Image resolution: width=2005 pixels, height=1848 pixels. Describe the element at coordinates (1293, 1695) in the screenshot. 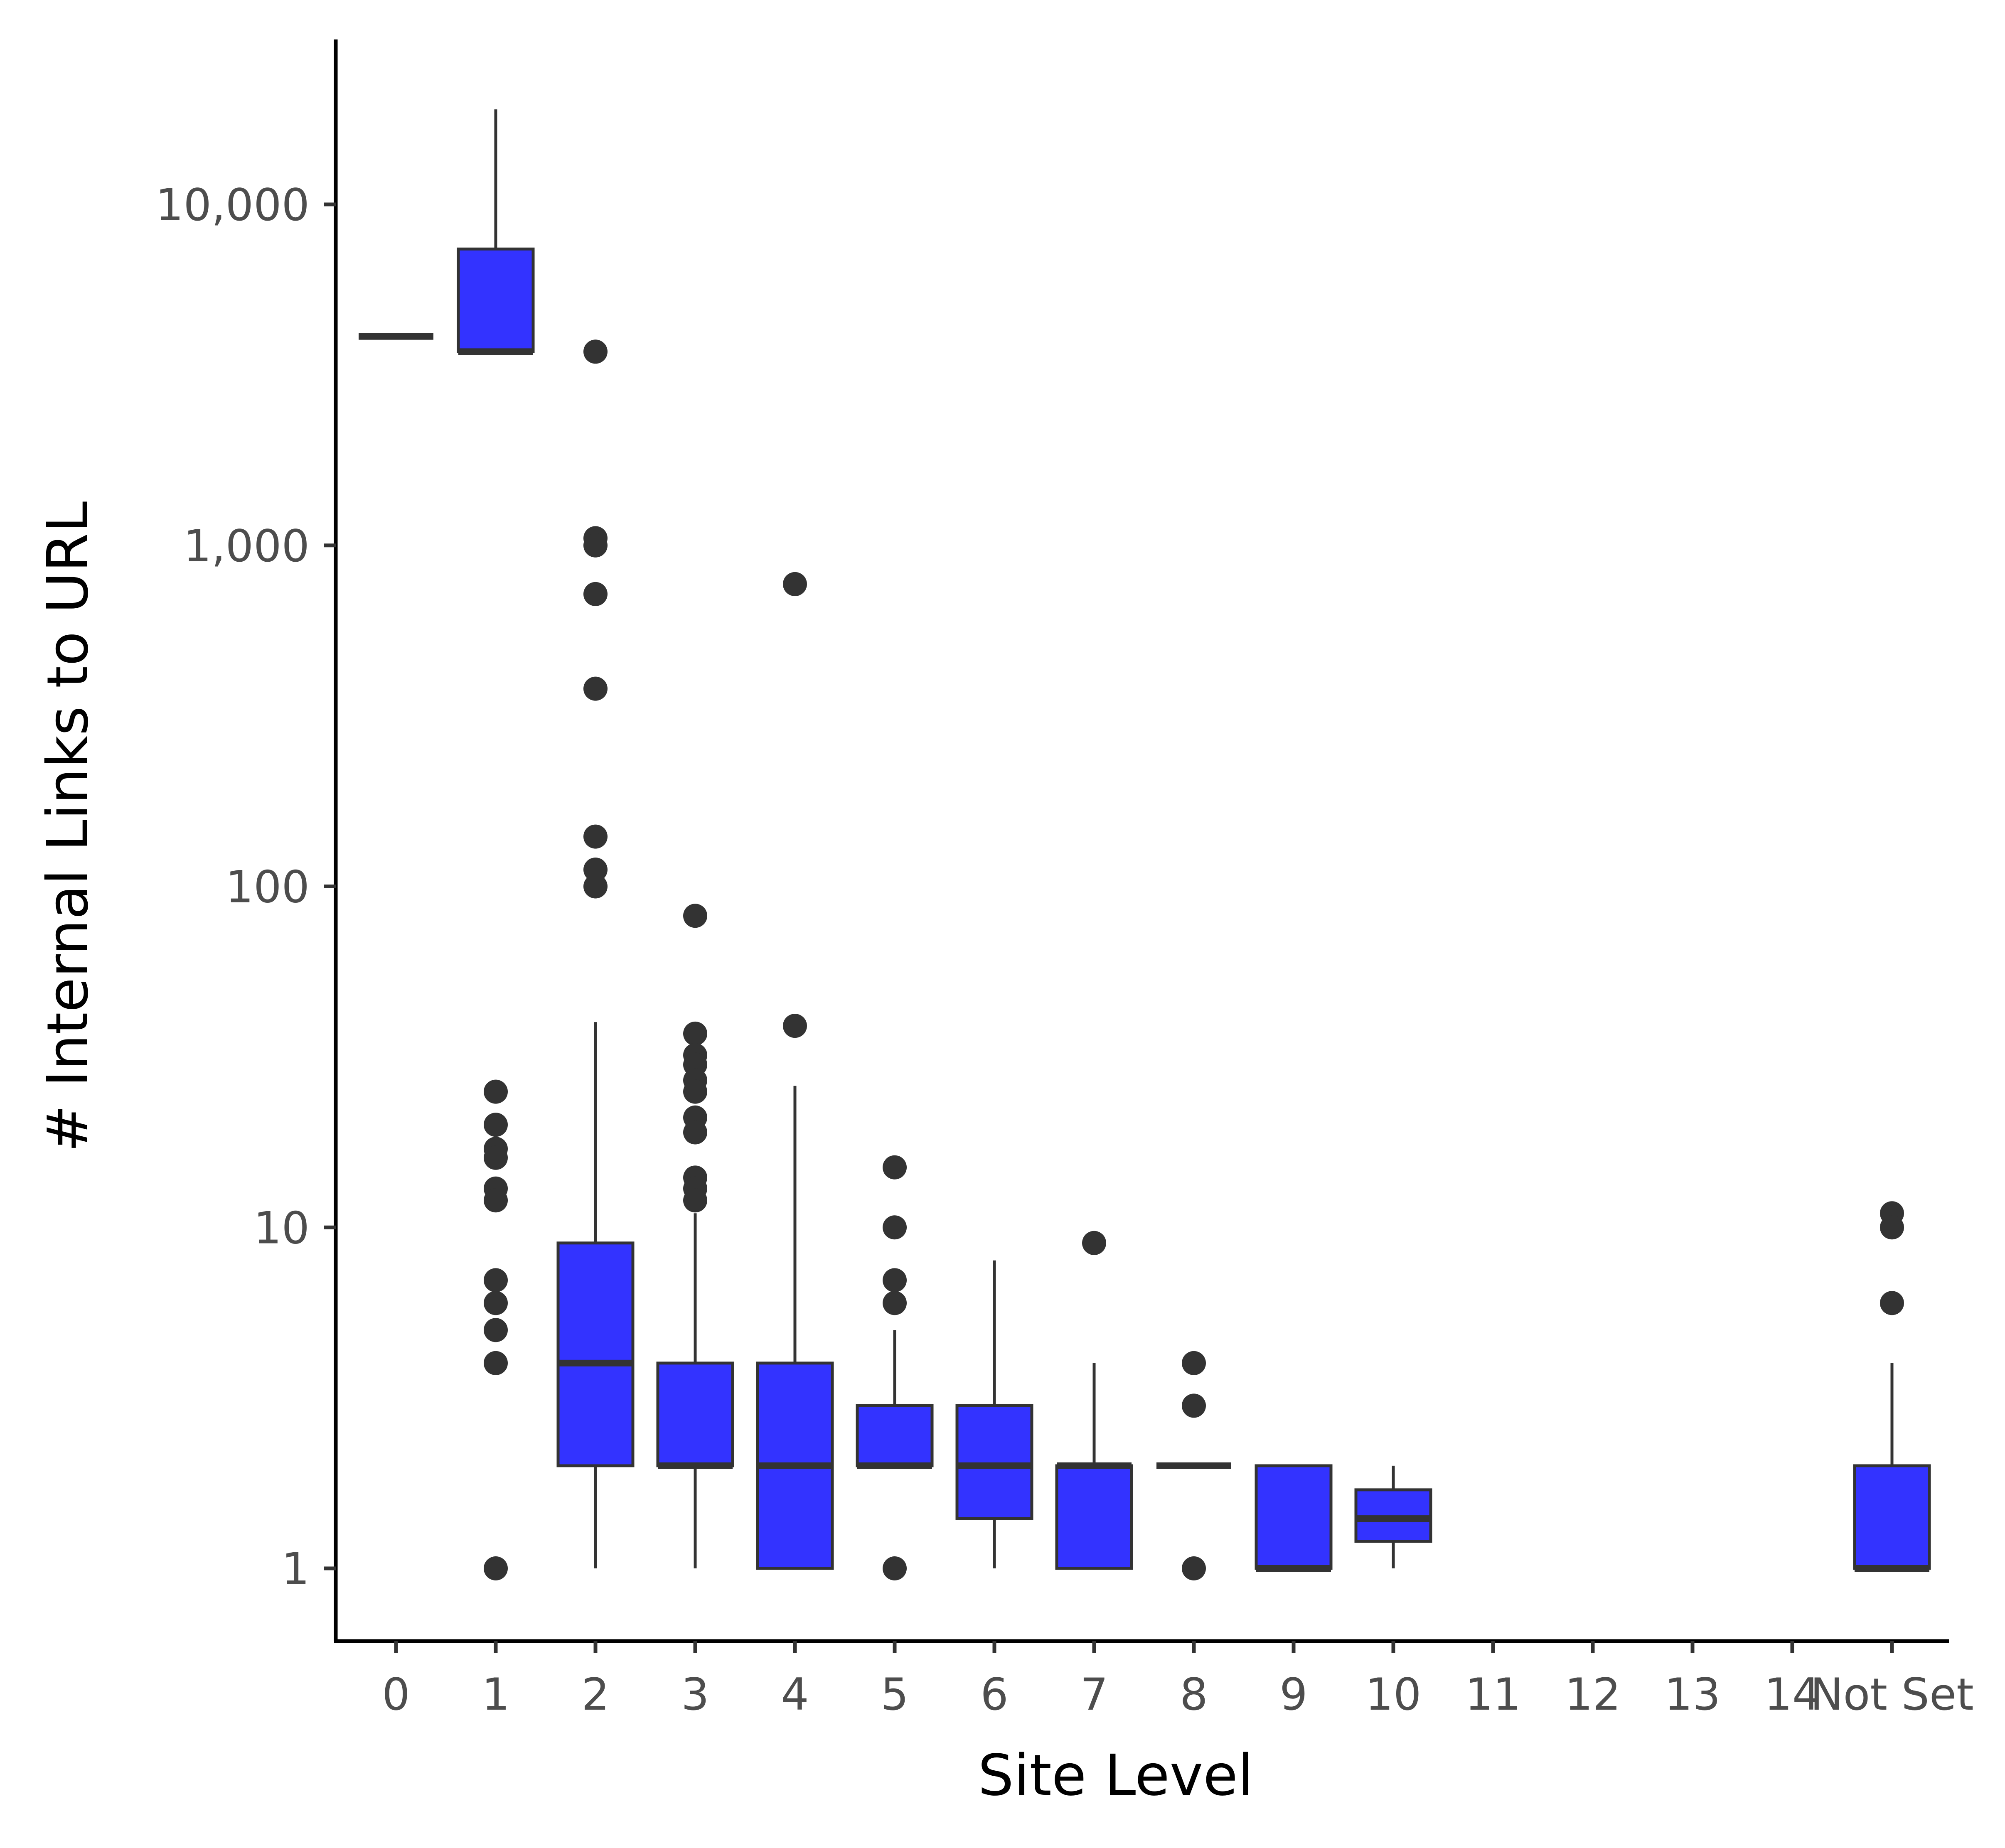

I see `x-tick-label: 9` at that location.